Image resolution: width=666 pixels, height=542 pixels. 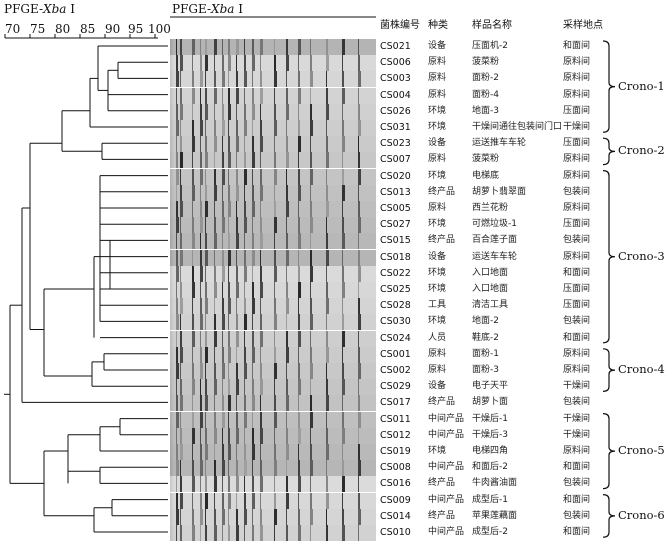 What do you see at coordinates (395, 468) in the screenshot?
I see `strain-id: CS008` at bounding box center [395, 468].